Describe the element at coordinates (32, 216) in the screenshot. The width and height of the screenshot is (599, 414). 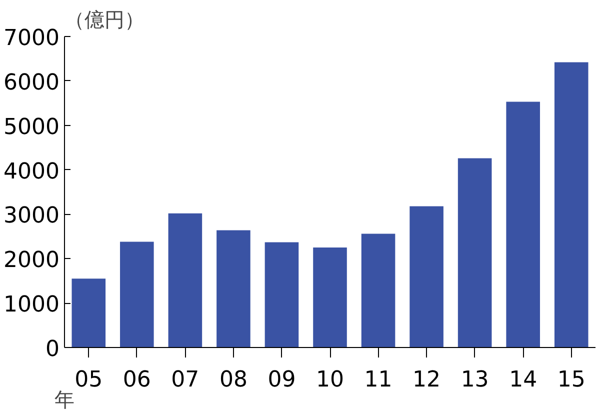
I see `y-tick-label: 3000` at that location.